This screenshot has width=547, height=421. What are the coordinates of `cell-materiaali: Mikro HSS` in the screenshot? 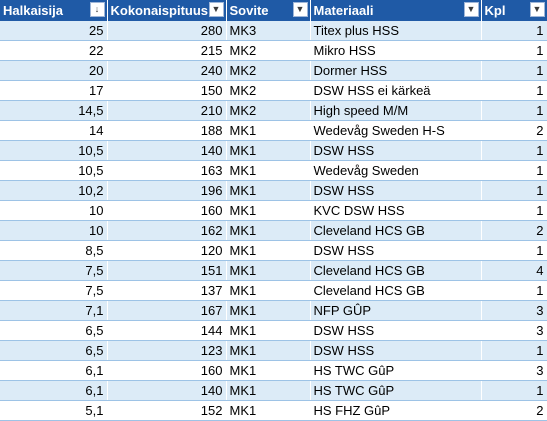 It's located at (396, 50).